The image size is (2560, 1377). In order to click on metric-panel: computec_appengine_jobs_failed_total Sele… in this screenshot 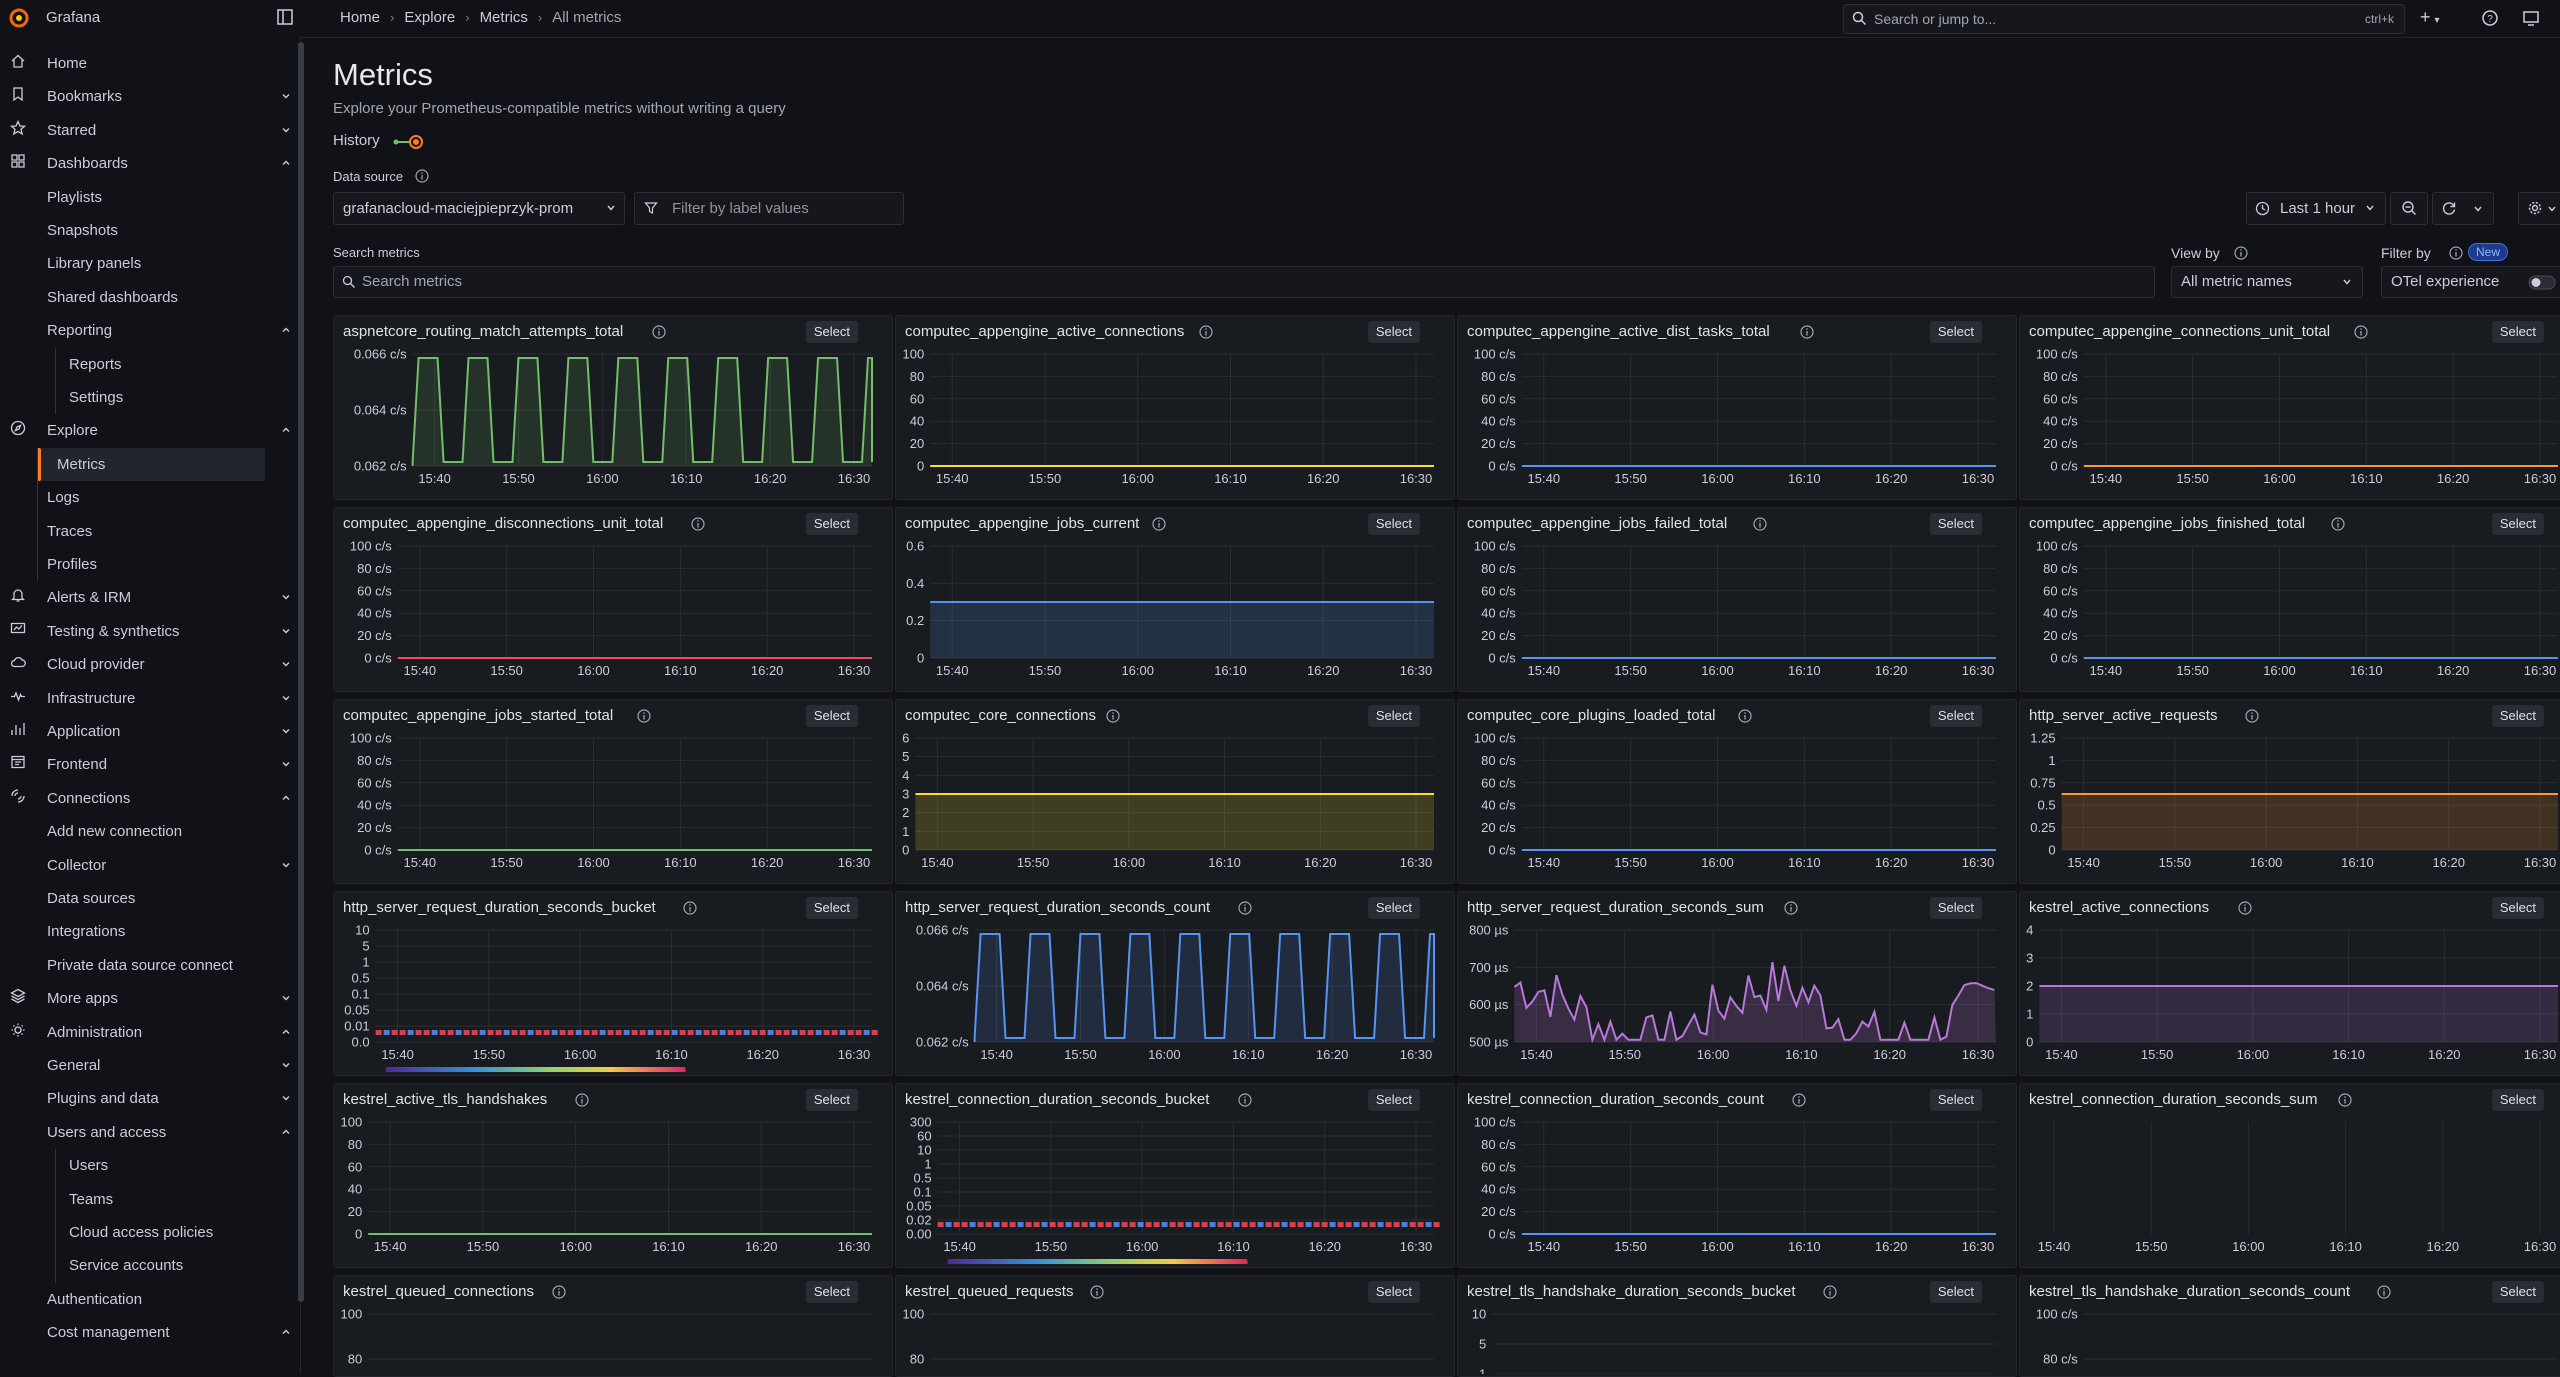, I will do `click(1737, 599)`.